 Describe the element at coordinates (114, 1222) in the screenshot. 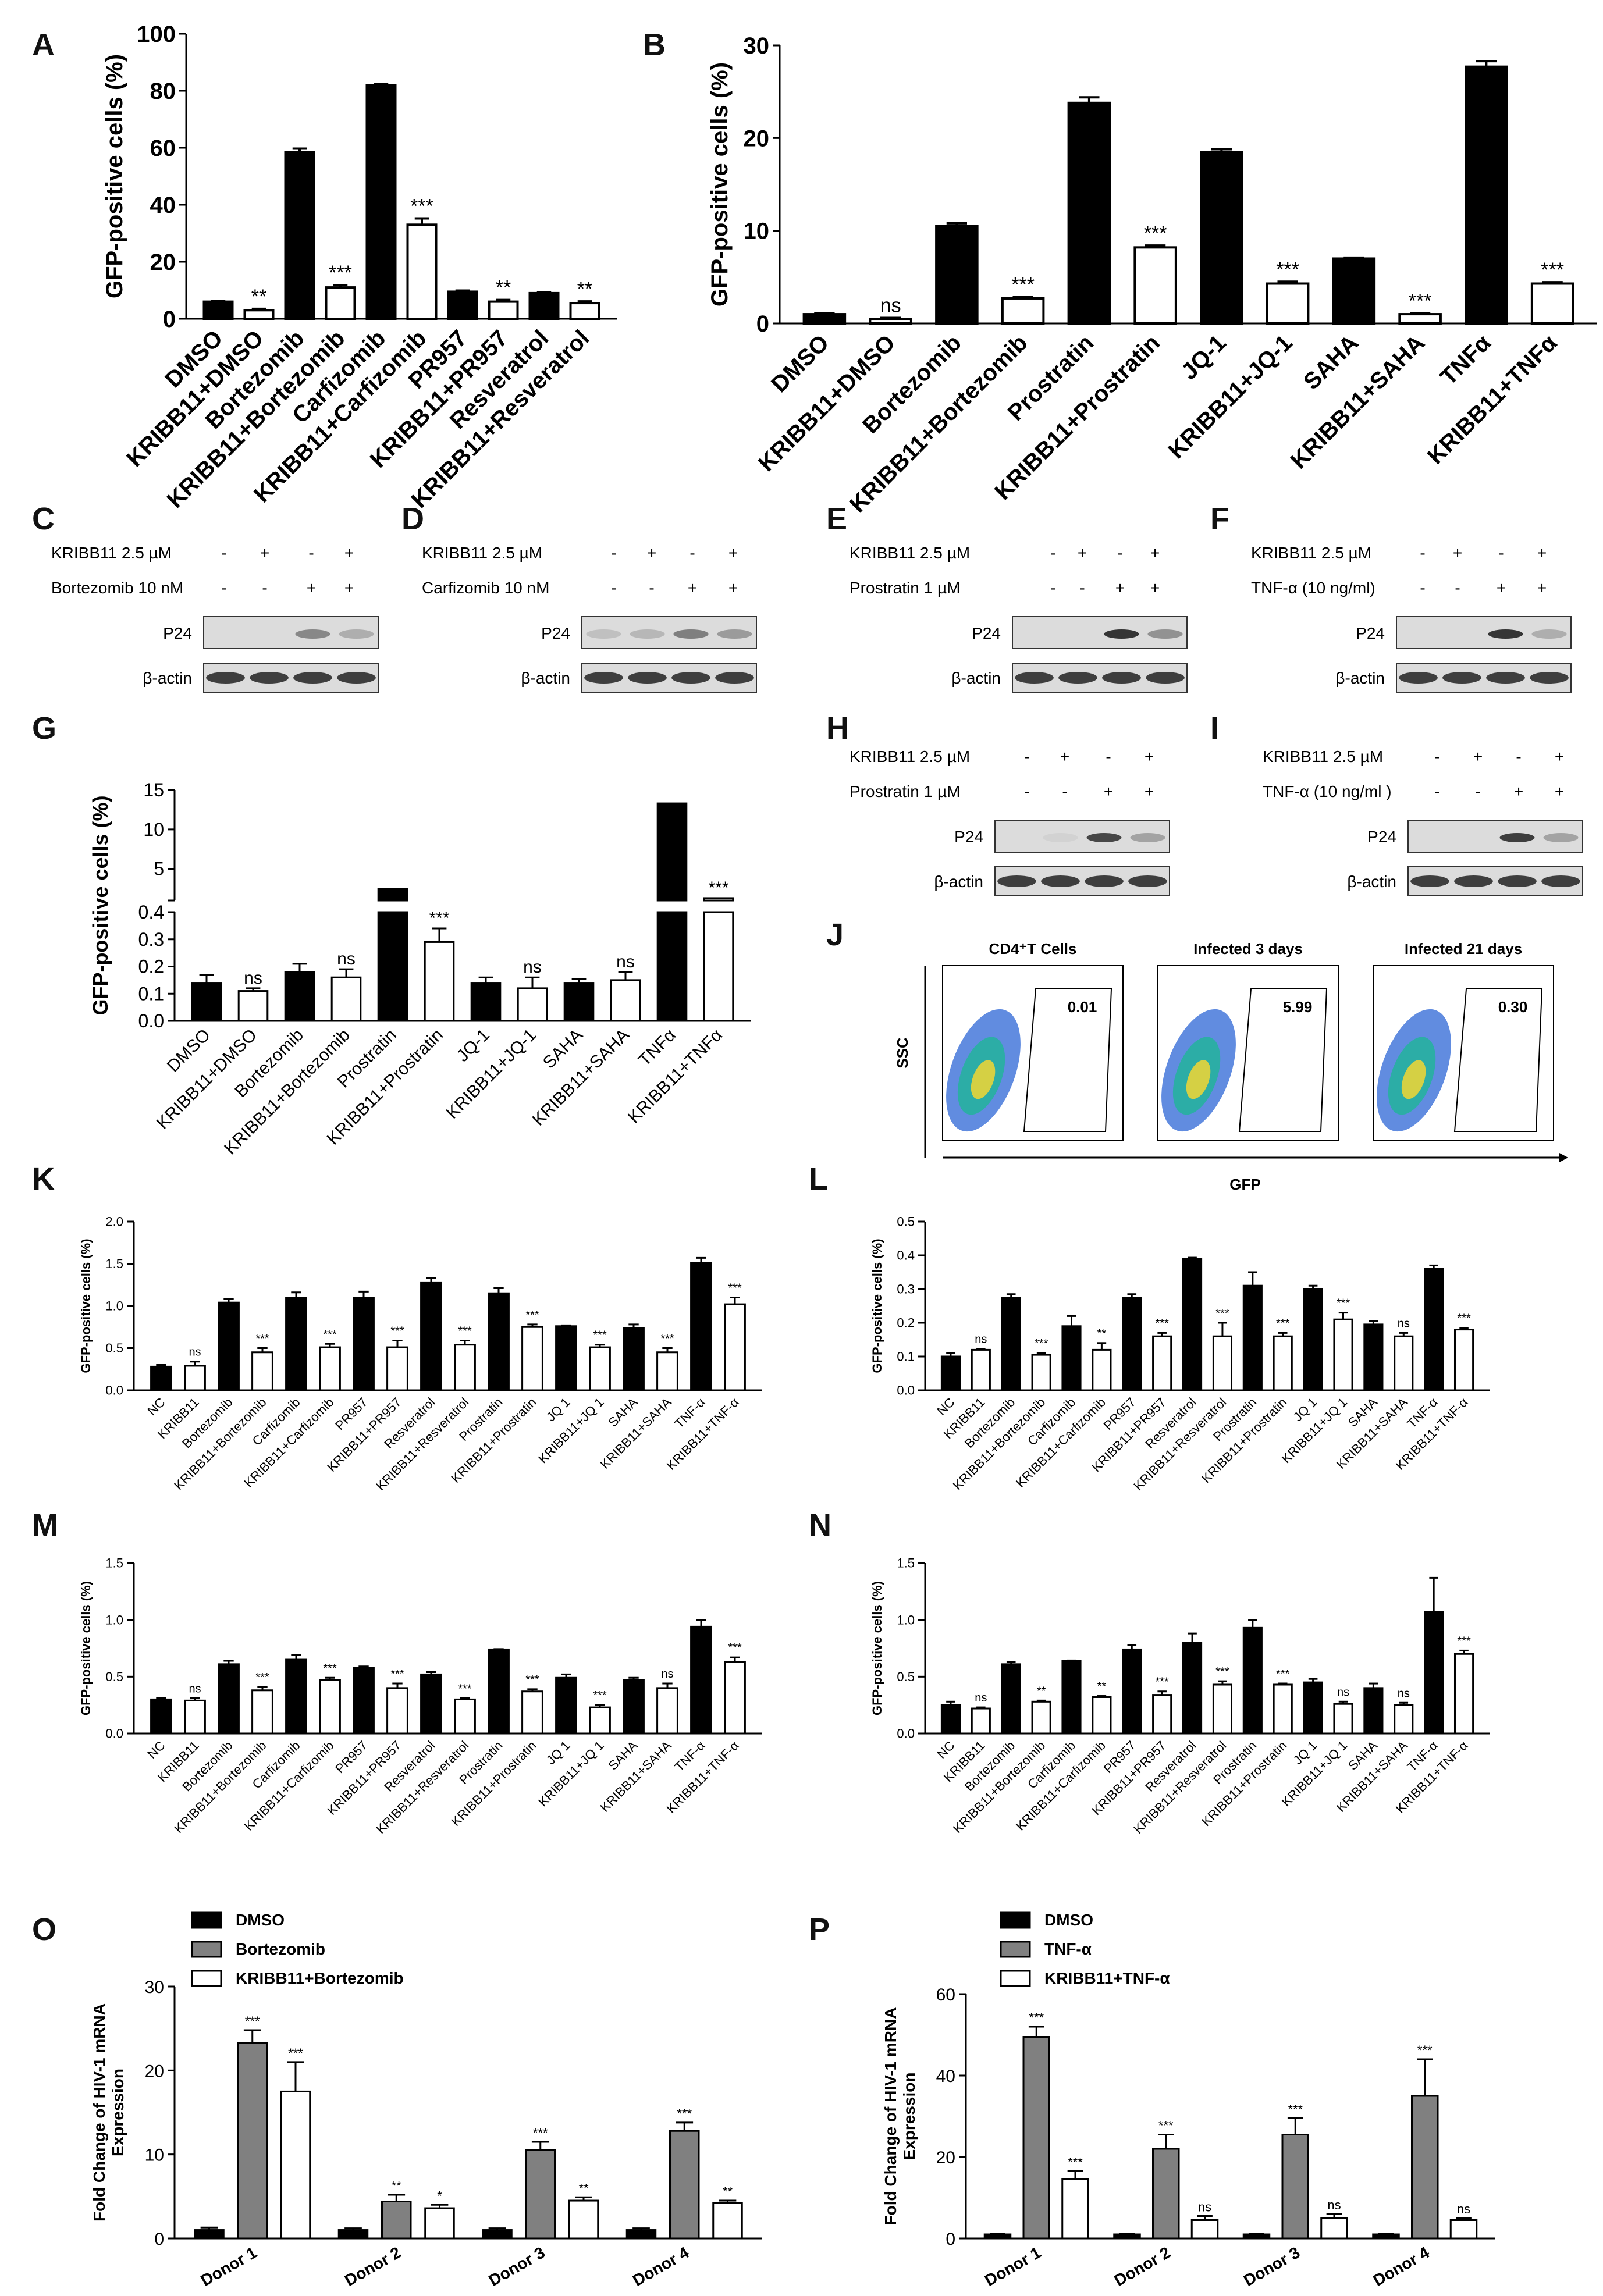

I see `y-tick-label: 2.0` at that location.